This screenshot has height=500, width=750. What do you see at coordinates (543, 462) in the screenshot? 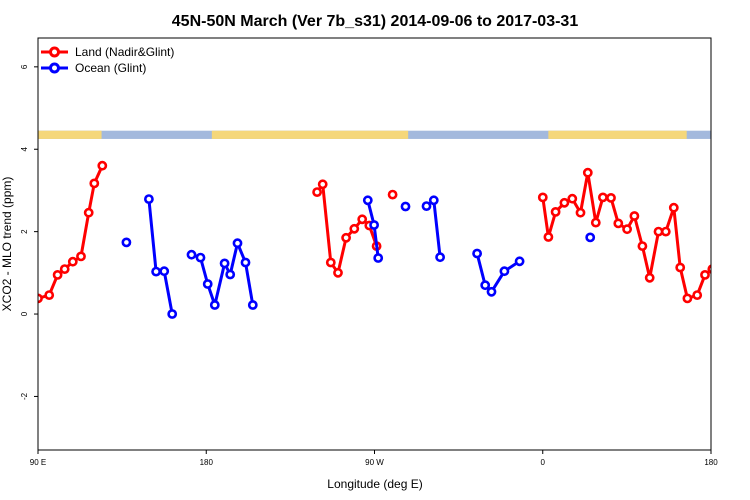
I see `x-tick-label-3: 0` at bounding box center [543, 462].